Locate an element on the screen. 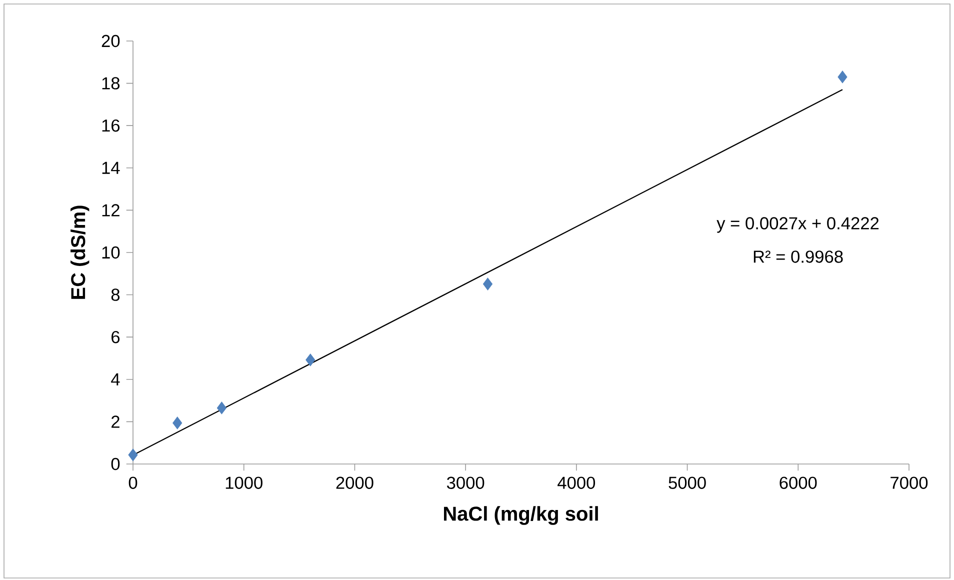 The height and width of the screenshot is (580, 954). x-tick-label: 7000 is located at coordinates (909, 482).